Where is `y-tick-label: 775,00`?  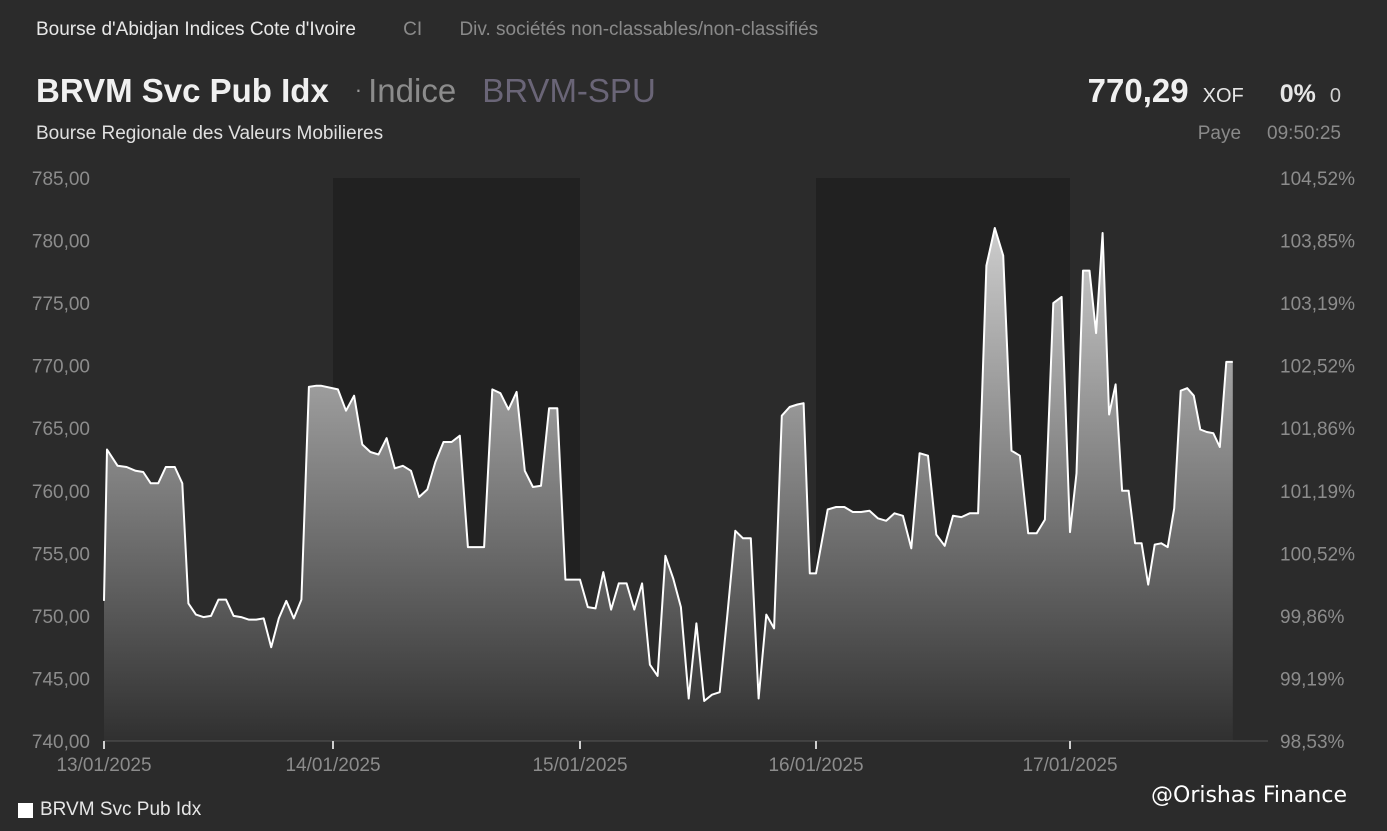 y-tick-label: 775,00 is located at coordinates (61, 304).